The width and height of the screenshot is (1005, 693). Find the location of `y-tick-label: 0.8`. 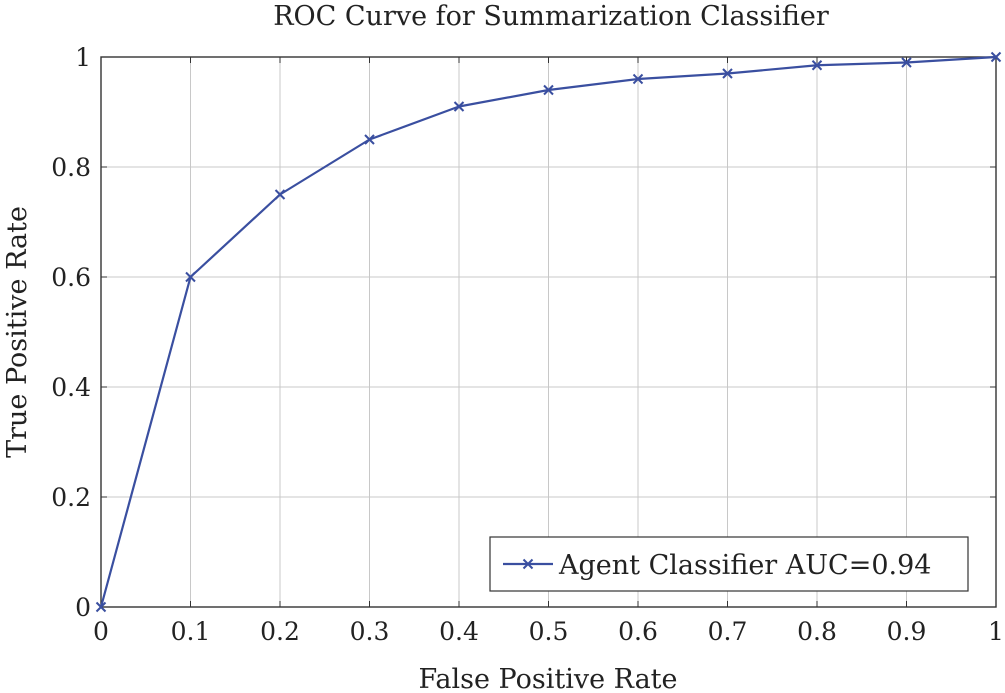

y-tick-label: 0.8 is located at coordinates (71, 167).